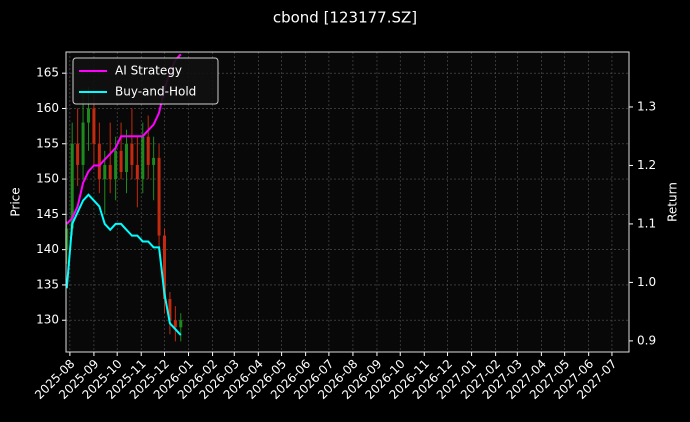 The image size is (690, 422). Describe the element at coordinates (673, 202) in the screenshot. I see `y2-axis-label: Return` at that location.